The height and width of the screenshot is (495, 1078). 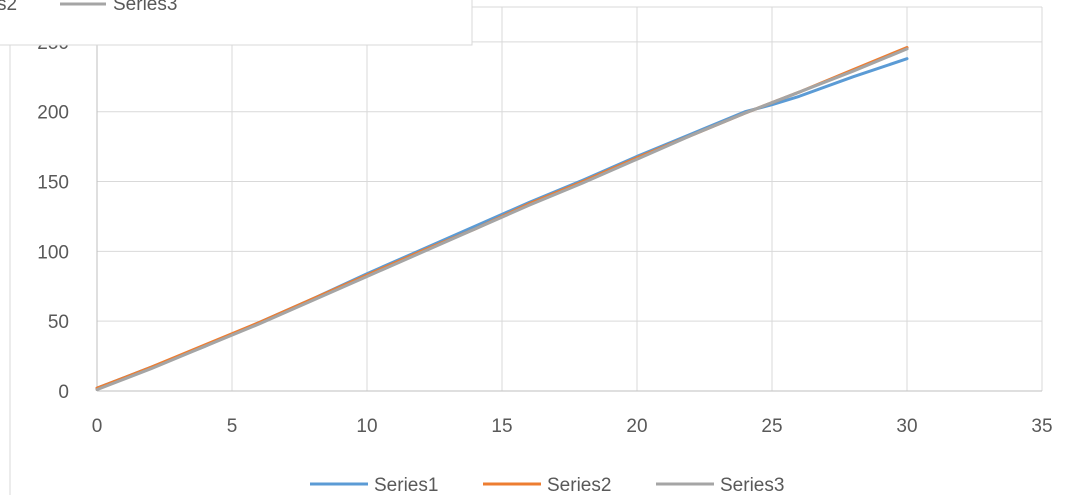 What do you see at coordinates (636, 426) in the screenshot?
I see `x-tick-label: 20` at bounding box center [636, 426].